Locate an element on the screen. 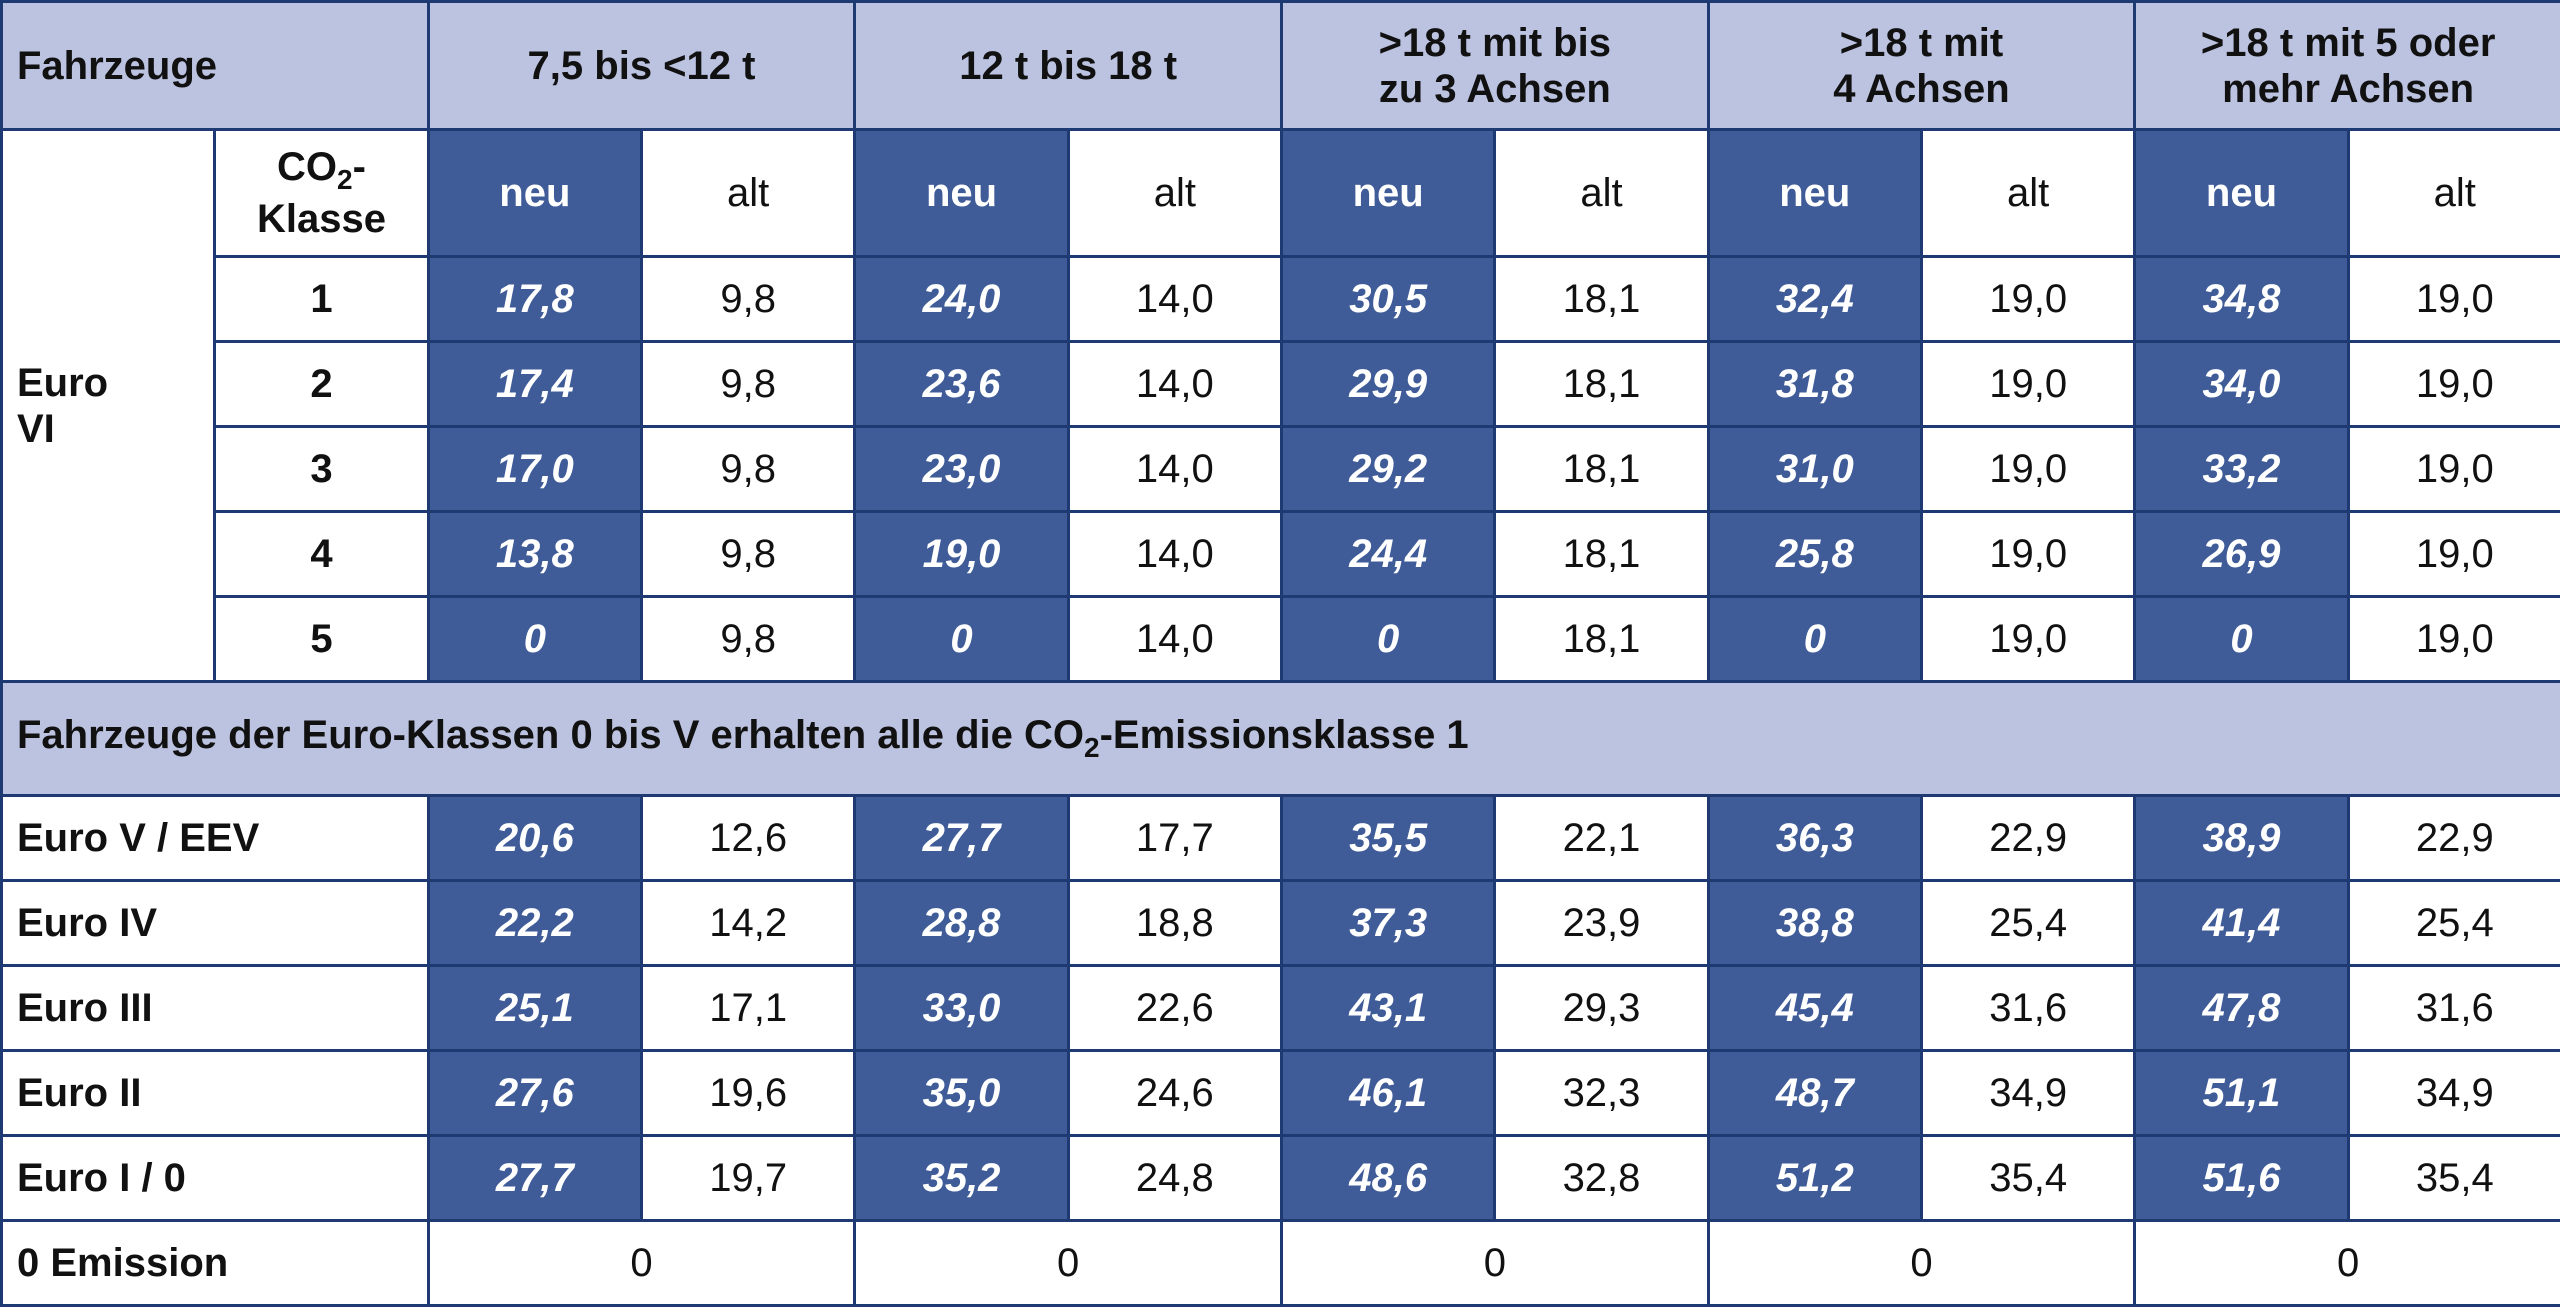  co2-text: CO is located at coordinates (307, 166).